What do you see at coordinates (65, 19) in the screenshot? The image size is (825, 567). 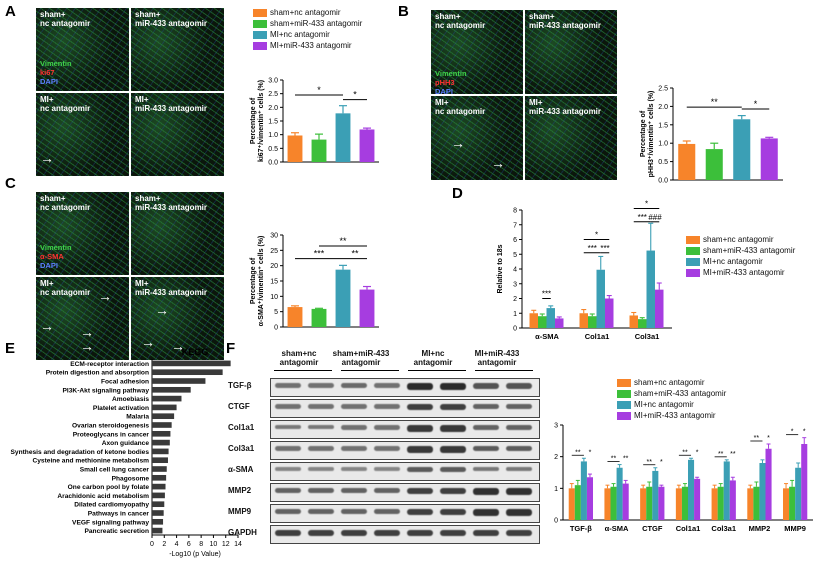 I see `micrograph-caption: sham+ nc antagomir` at bounding box center [65, 19].